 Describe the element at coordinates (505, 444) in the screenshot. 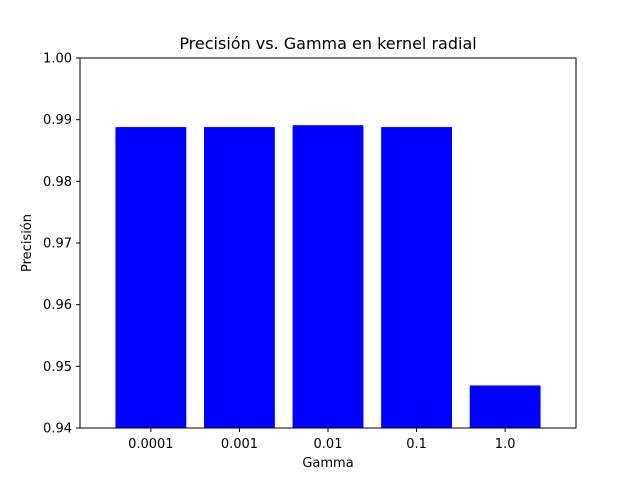

I see `x-tick-label: 1.0` at that location.